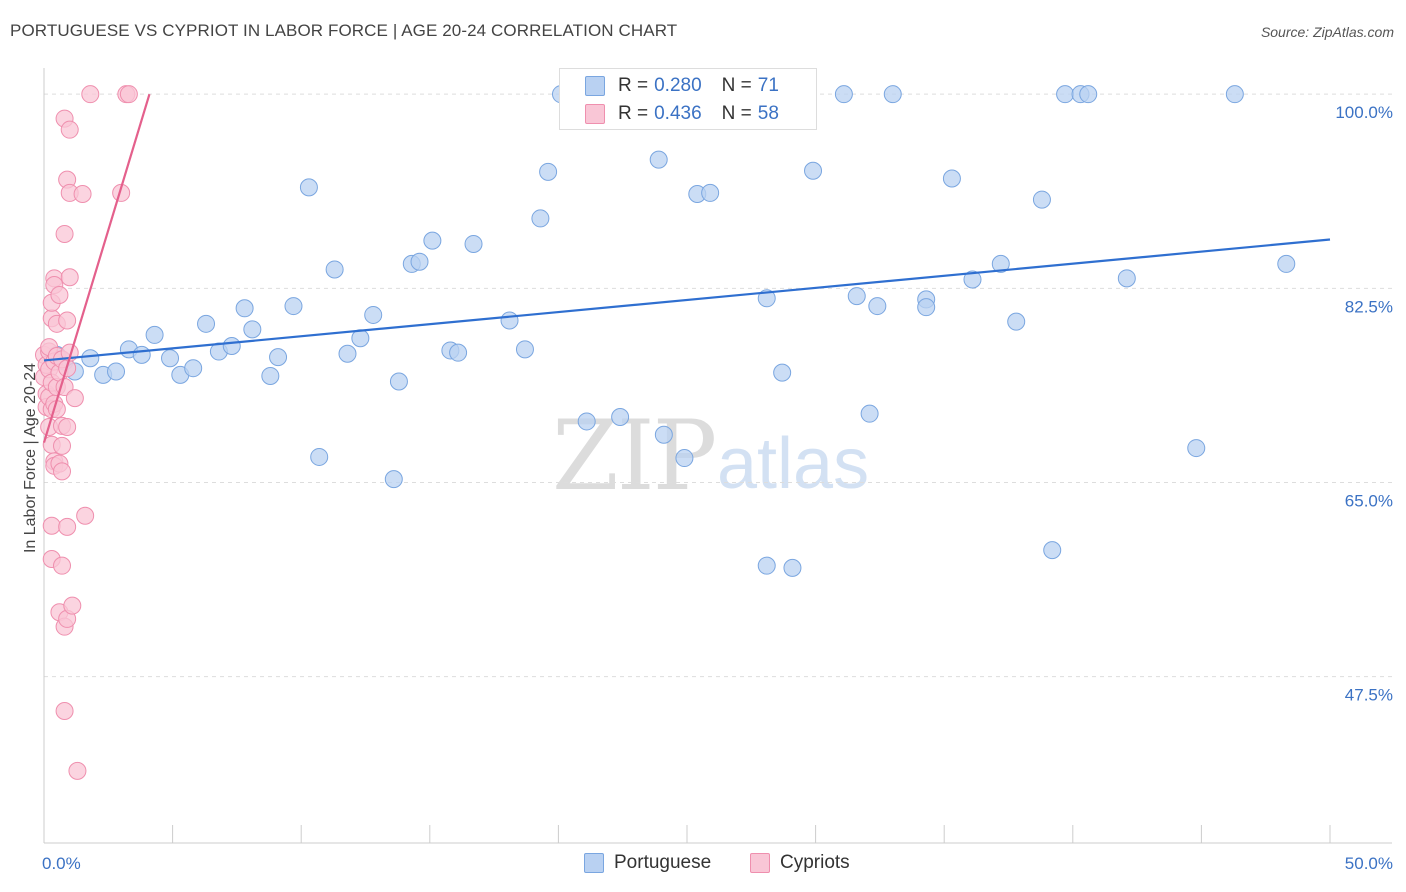 The height and width of the screenshot is (892, 1406). Describe the element at coordinates (1364, 112) in the screenshot. I see `y-tick-label: 100.0%` at that location.